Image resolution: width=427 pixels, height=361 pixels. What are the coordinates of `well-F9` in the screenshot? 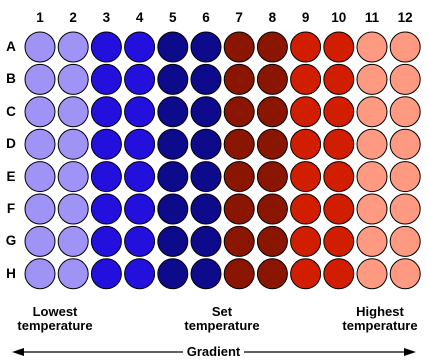 It's located at (306, 209).